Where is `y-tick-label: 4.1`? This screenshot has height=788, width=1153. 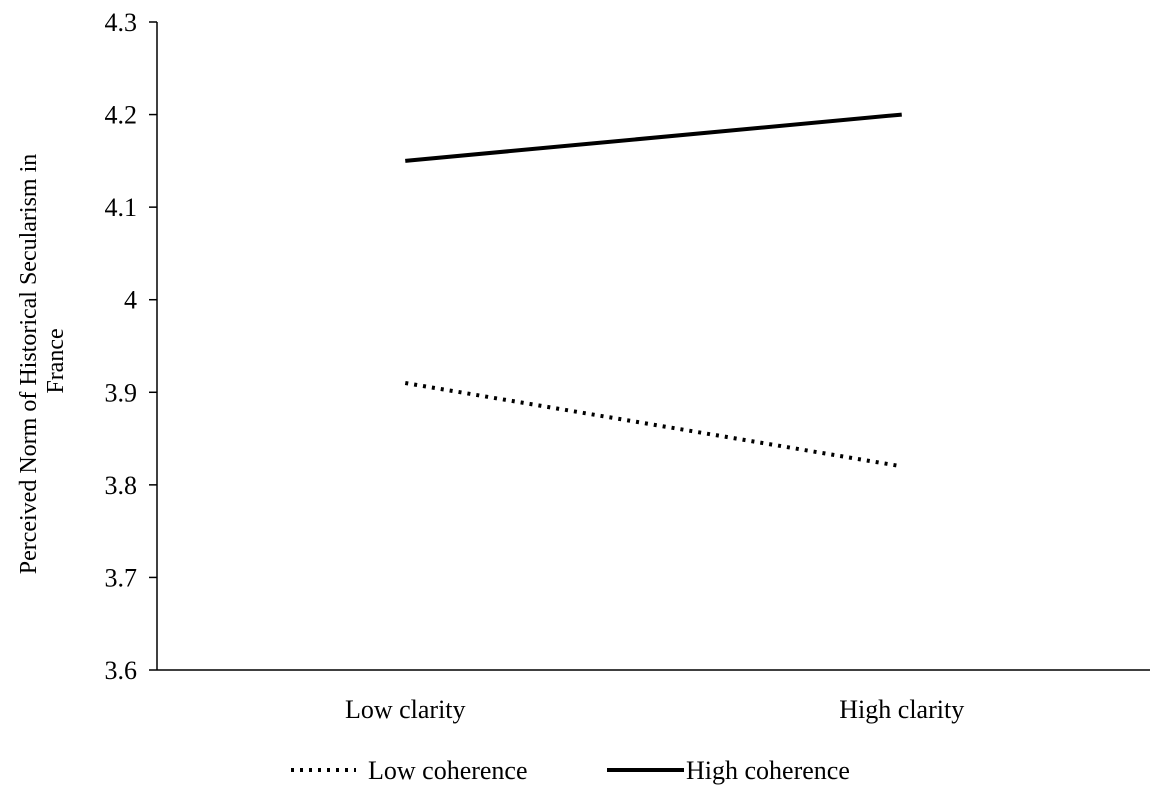 y-tick-label: 4.1 is located at coordinates (121, 207).